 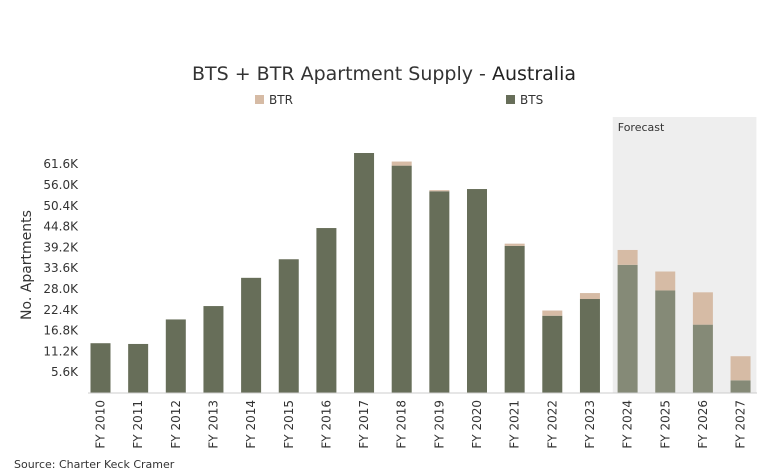 I want to click on bar-bts-fy-2019, so click(x=439, y=292).